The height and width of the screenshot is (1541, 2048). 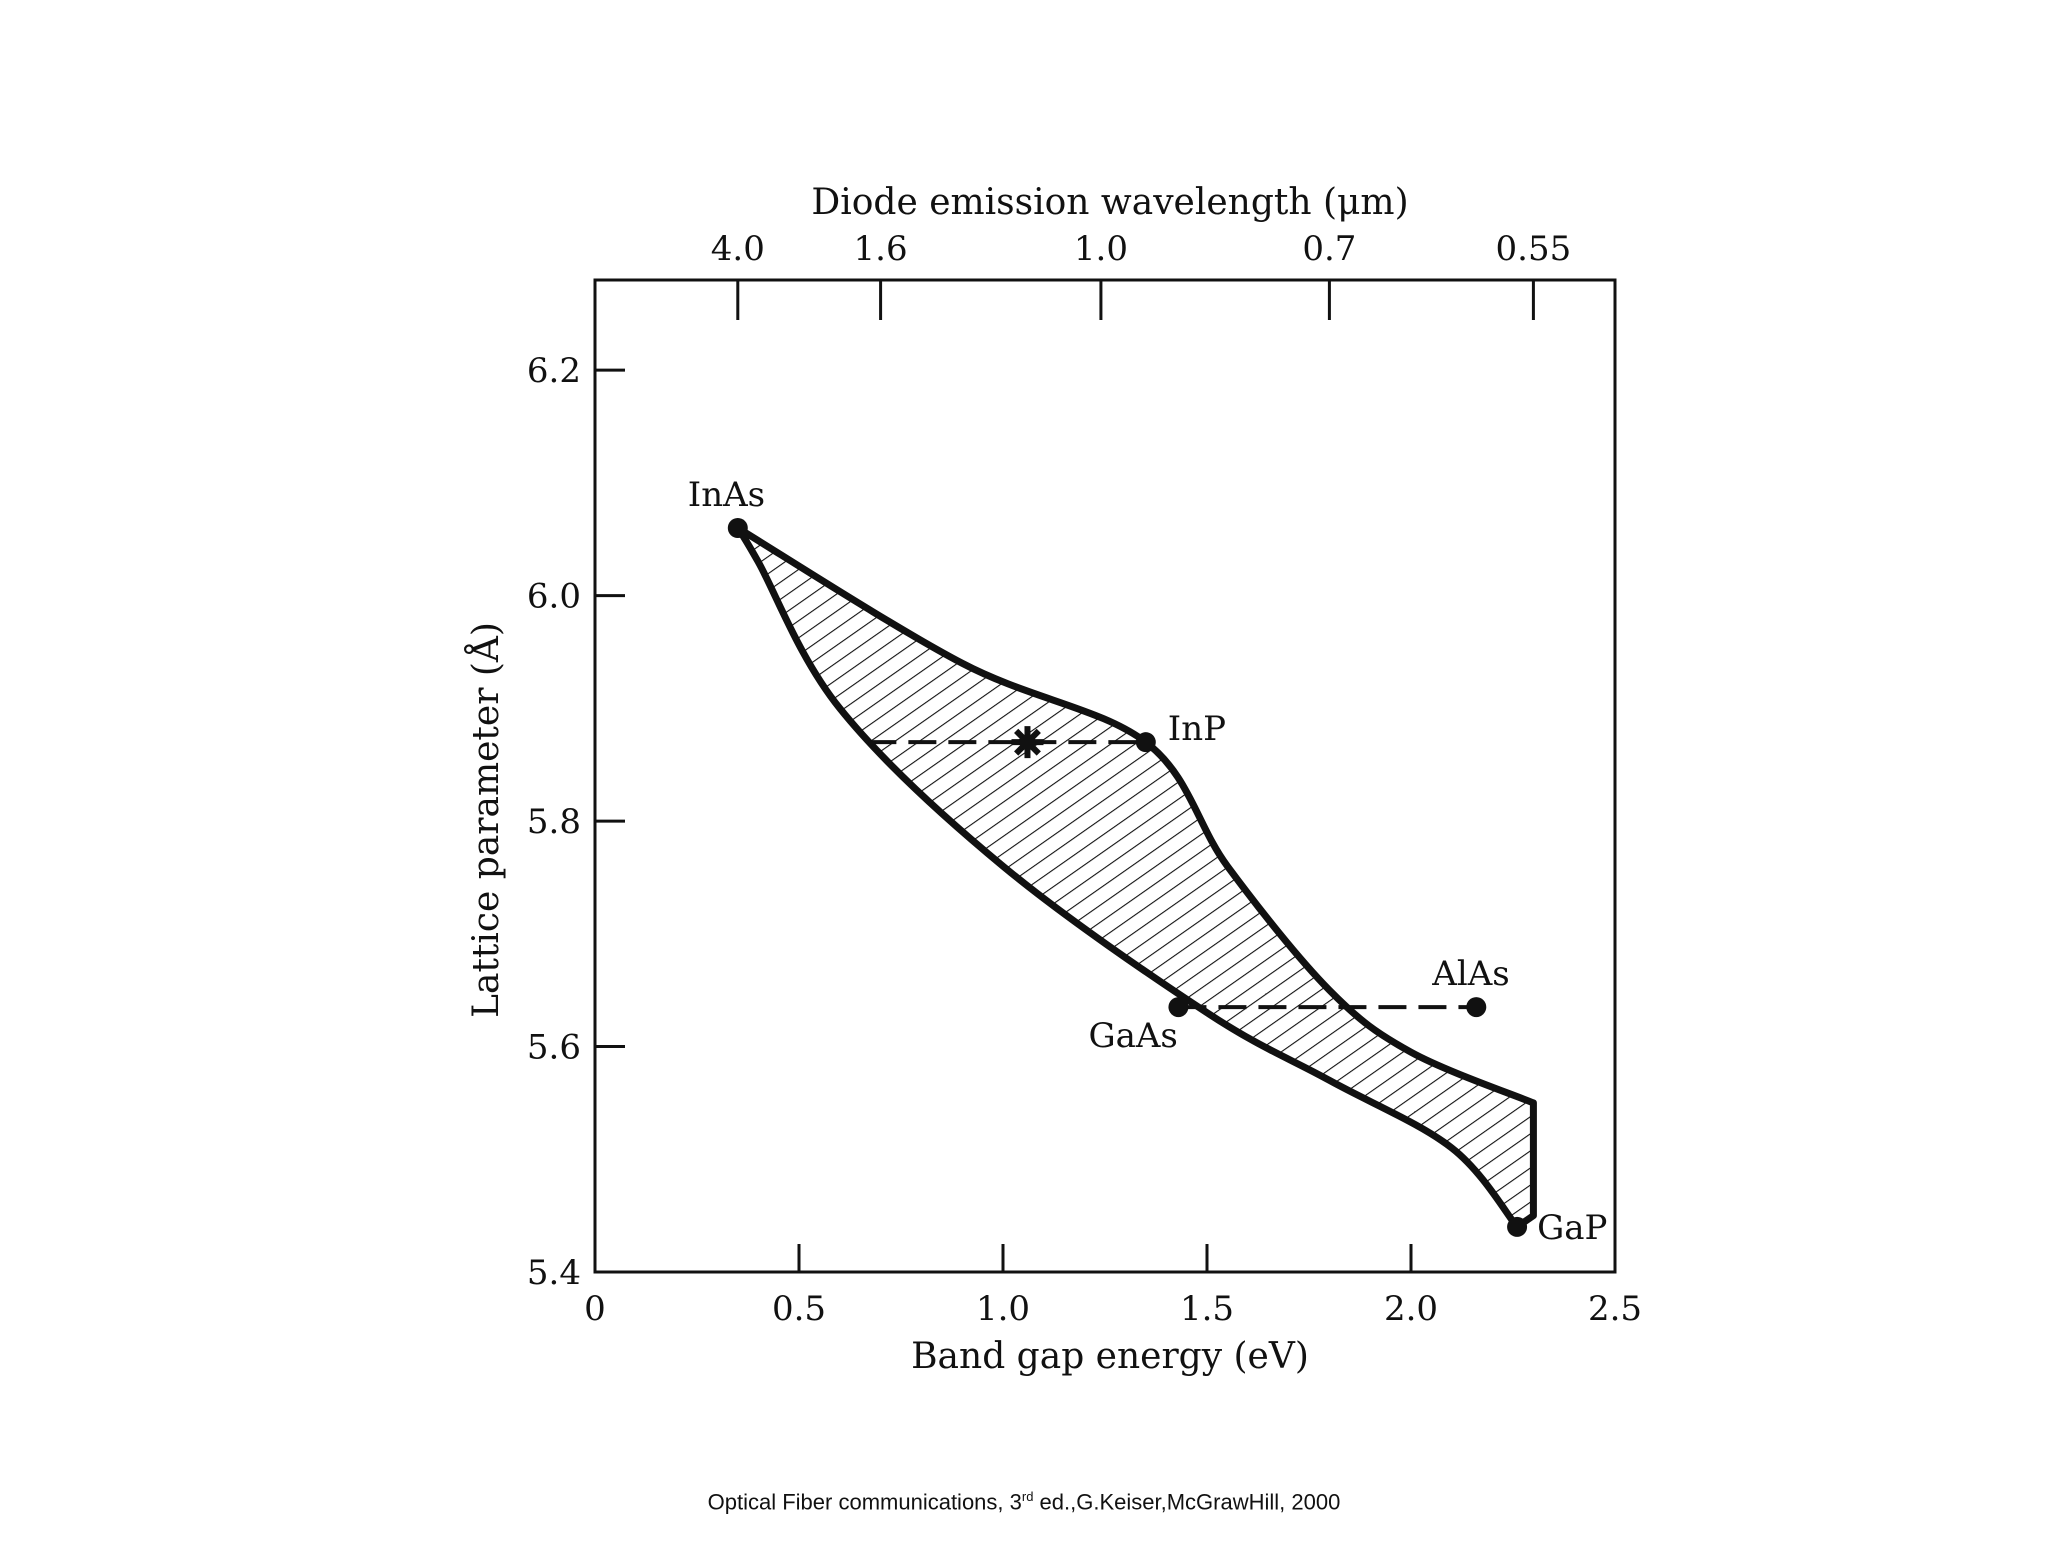 What do you see at coordinates (1101, 249) in the screenshot?
I see `top-tick-label-1.0: 1.0` at bounding box center [1101, 249].